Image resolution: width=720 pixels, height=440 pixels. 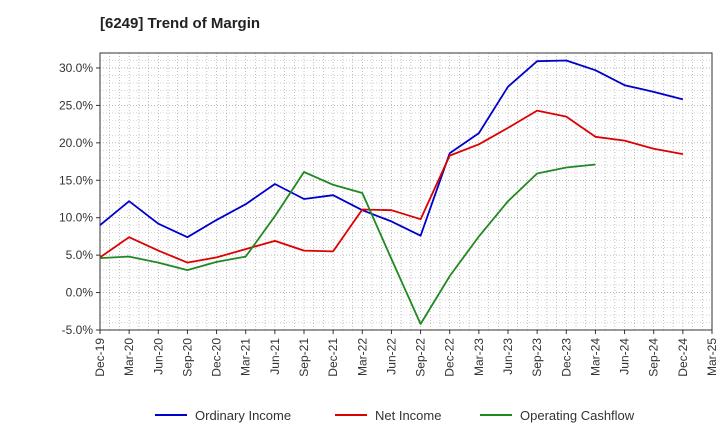 What do you see at coordinates (683, 357) in the screenshot?
I see `x-tick-label: Dec-24` at bounding box center [683, 357].